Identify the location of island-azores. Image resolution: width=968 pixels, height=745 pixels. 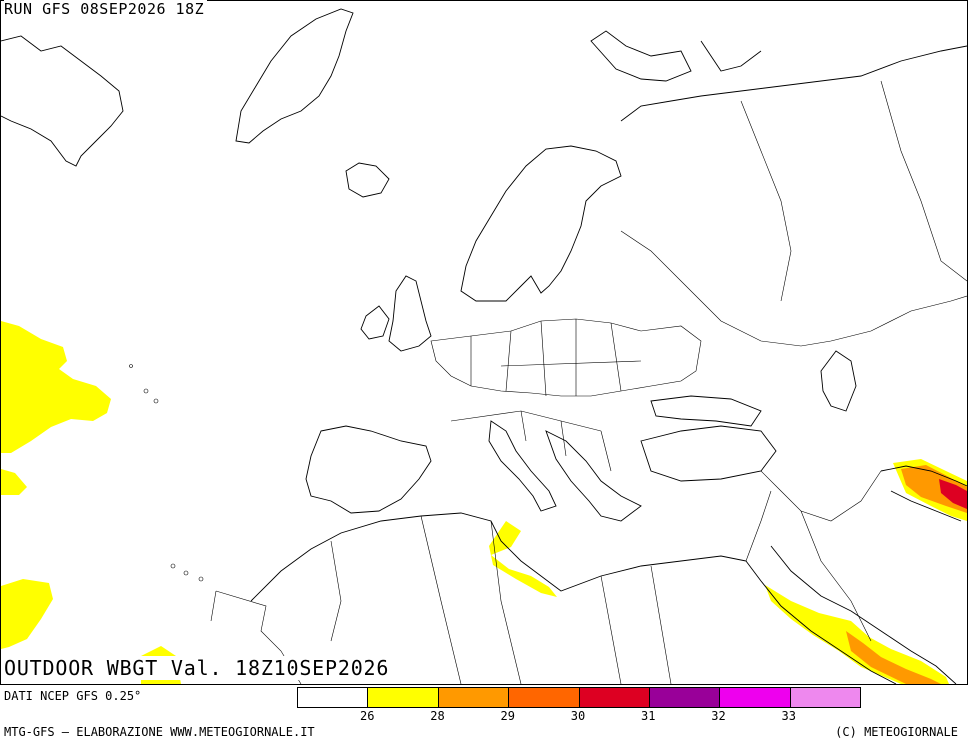
(146, 391).